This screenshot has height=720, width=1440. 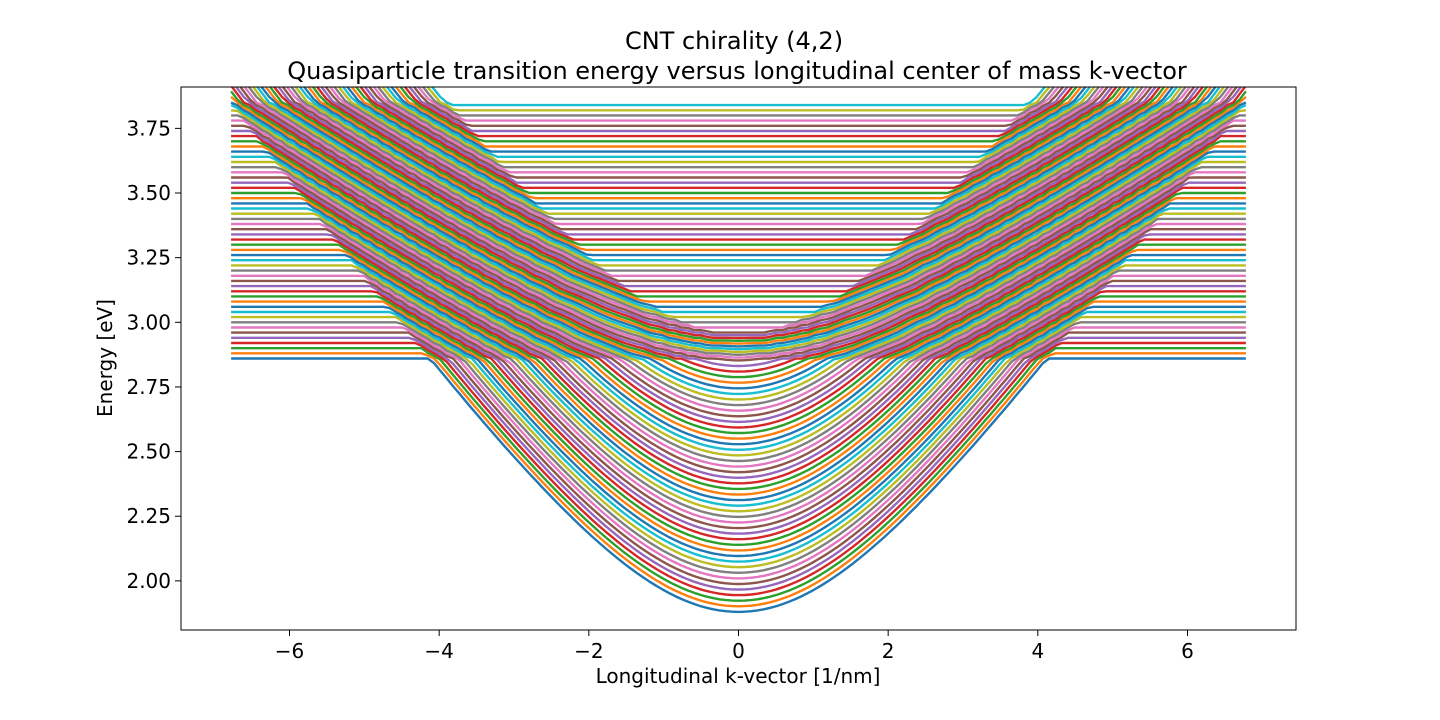 I want to click on y-tick-label: 3.75, so click(x=148, y=128).